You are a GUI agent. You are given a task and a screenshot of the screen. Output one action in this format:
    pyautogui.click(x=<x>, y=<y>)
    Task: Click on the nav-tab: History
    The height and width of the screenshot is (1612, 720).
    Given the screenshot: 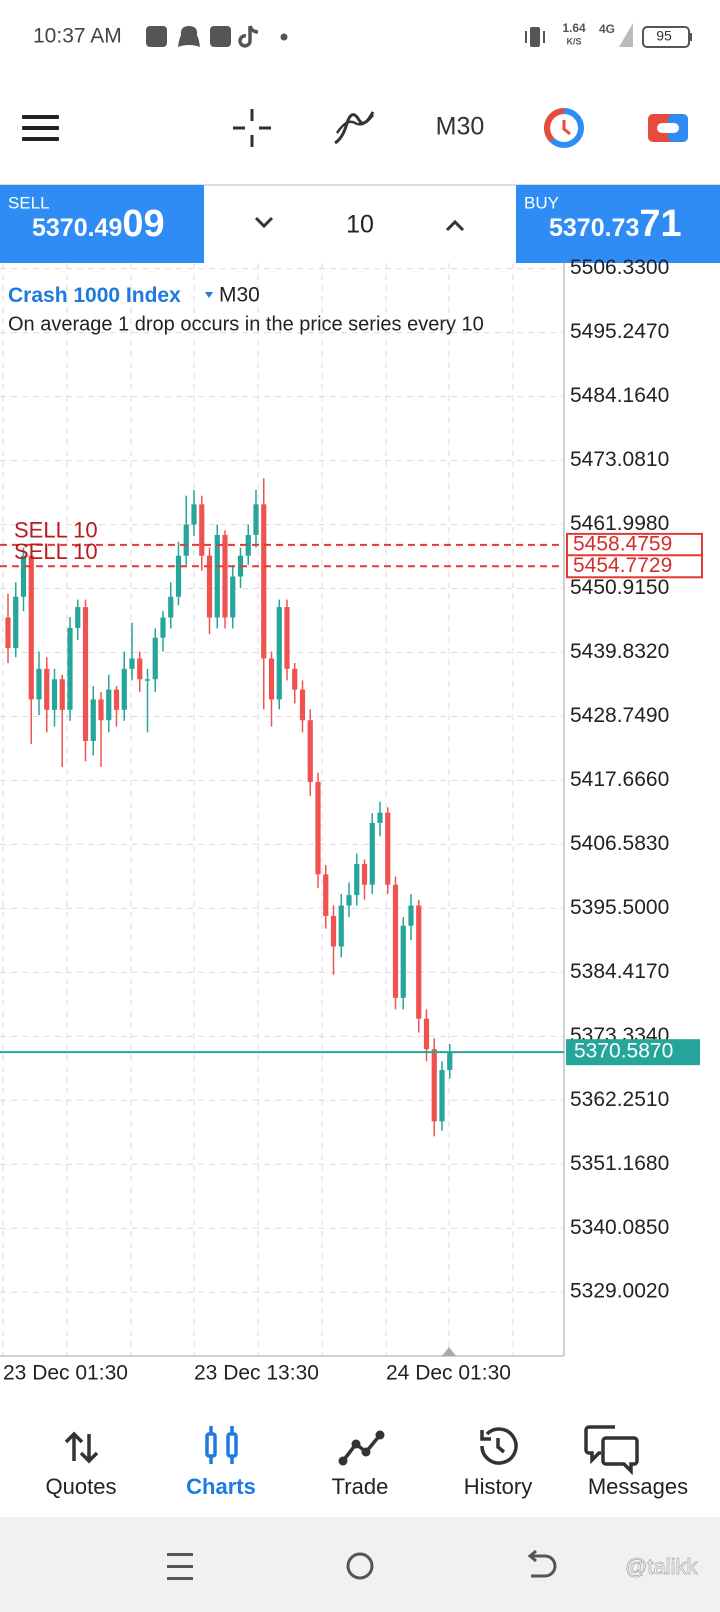 What is the action you would take?
    pyautogui.click(x=498, y=1486)
    